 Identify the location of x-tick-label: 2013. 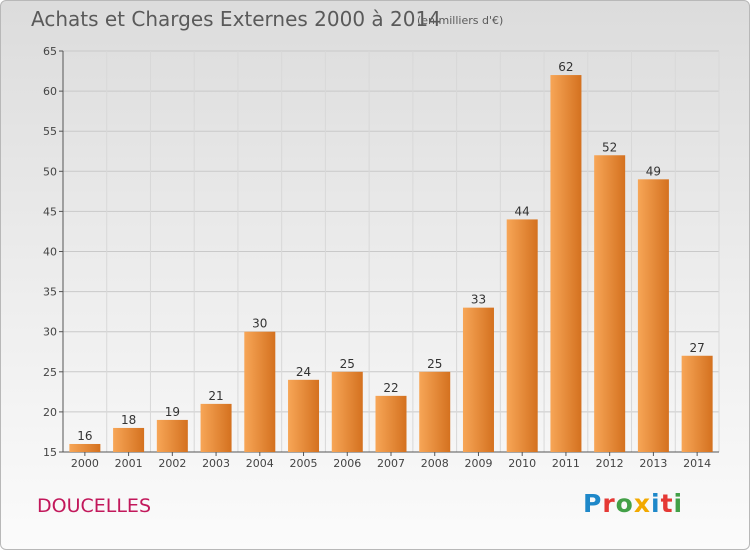
(653, 463).